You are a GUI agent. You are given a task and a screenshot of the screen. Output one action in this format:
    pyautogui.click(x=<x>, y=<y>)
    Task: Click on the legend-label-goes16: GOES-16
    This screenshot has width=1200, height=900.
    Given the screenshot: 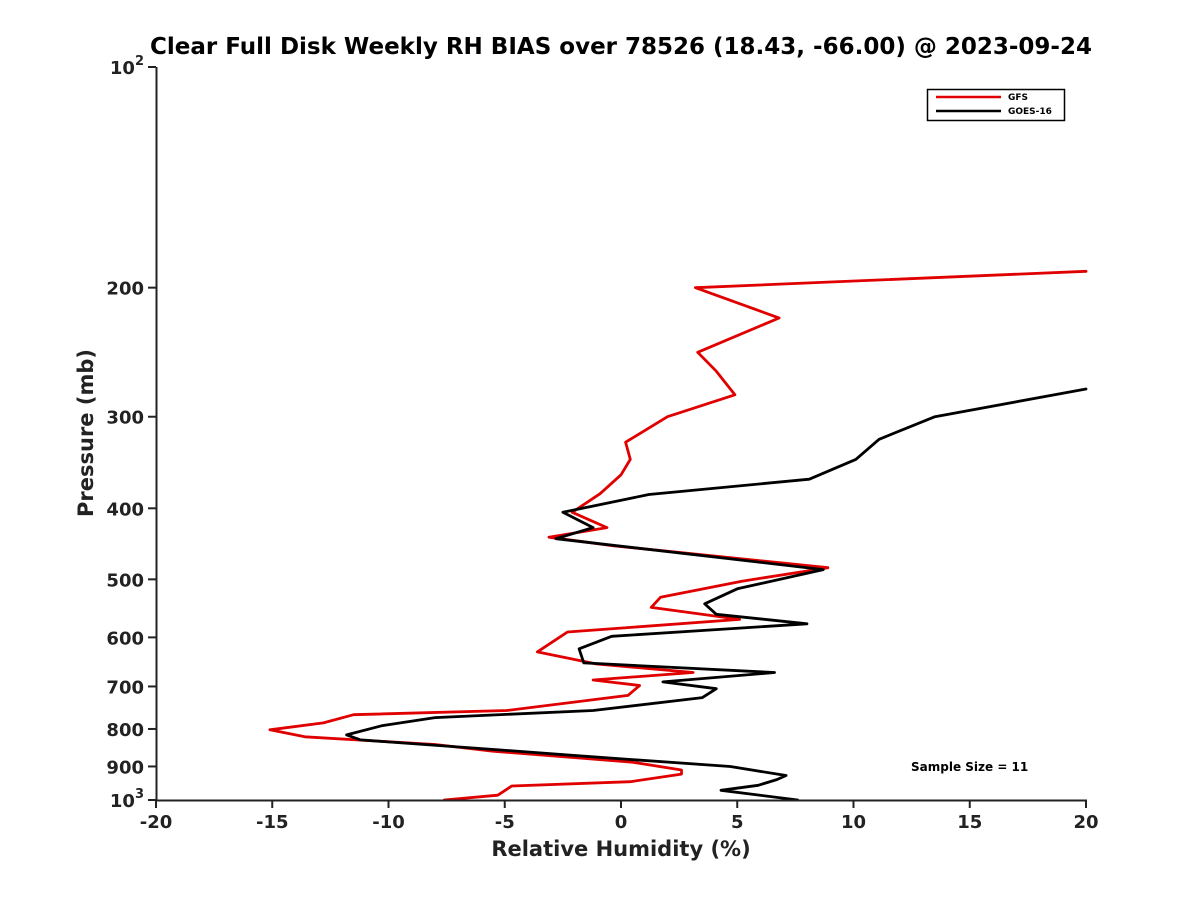 What is the action you would take?
    pyautogui.click(x=1030, y=112)
    